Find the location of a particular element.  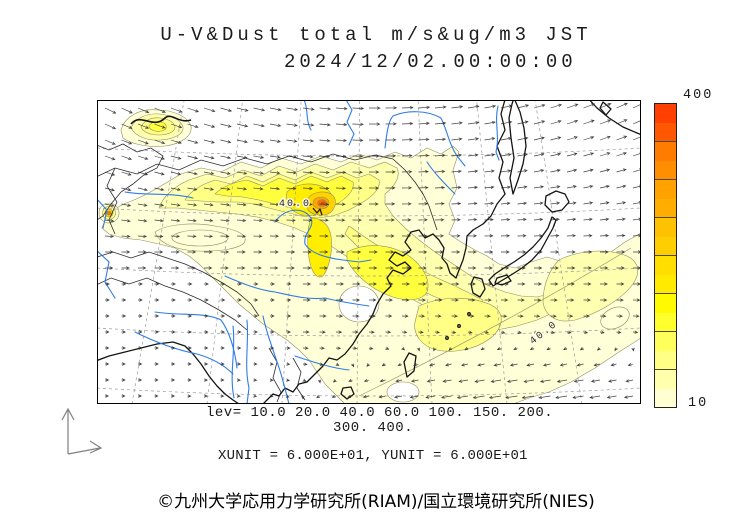

copyright-text: ©九州大学応用力学研究所(RIAM)/国立環境研究所(NIES) is located at coordinates (376, 502).